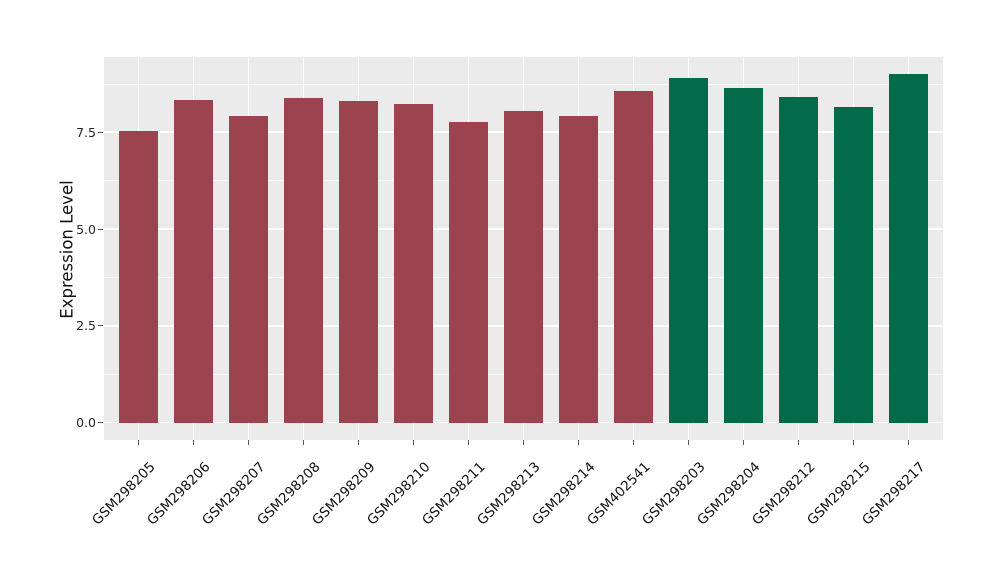 This screenshot has width=1000, height=580. What do you see at coordinates (578, 269) in the screenshot?
I see `bar-GSM298214` at bounding box center [578, 269].